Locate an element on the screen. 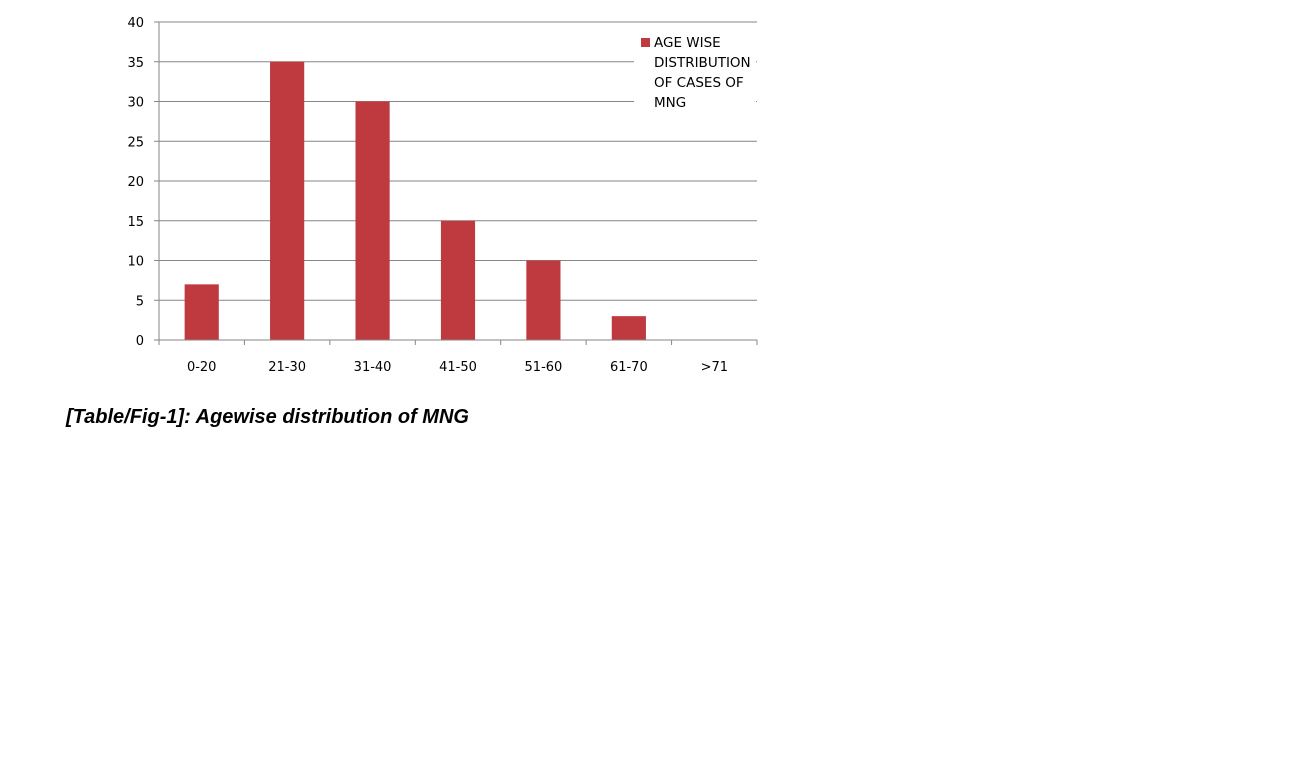 Image resolution: width=1312 pixels, height=768 pixels. y-tick-label: 40 is located at coordinates (135, 23).